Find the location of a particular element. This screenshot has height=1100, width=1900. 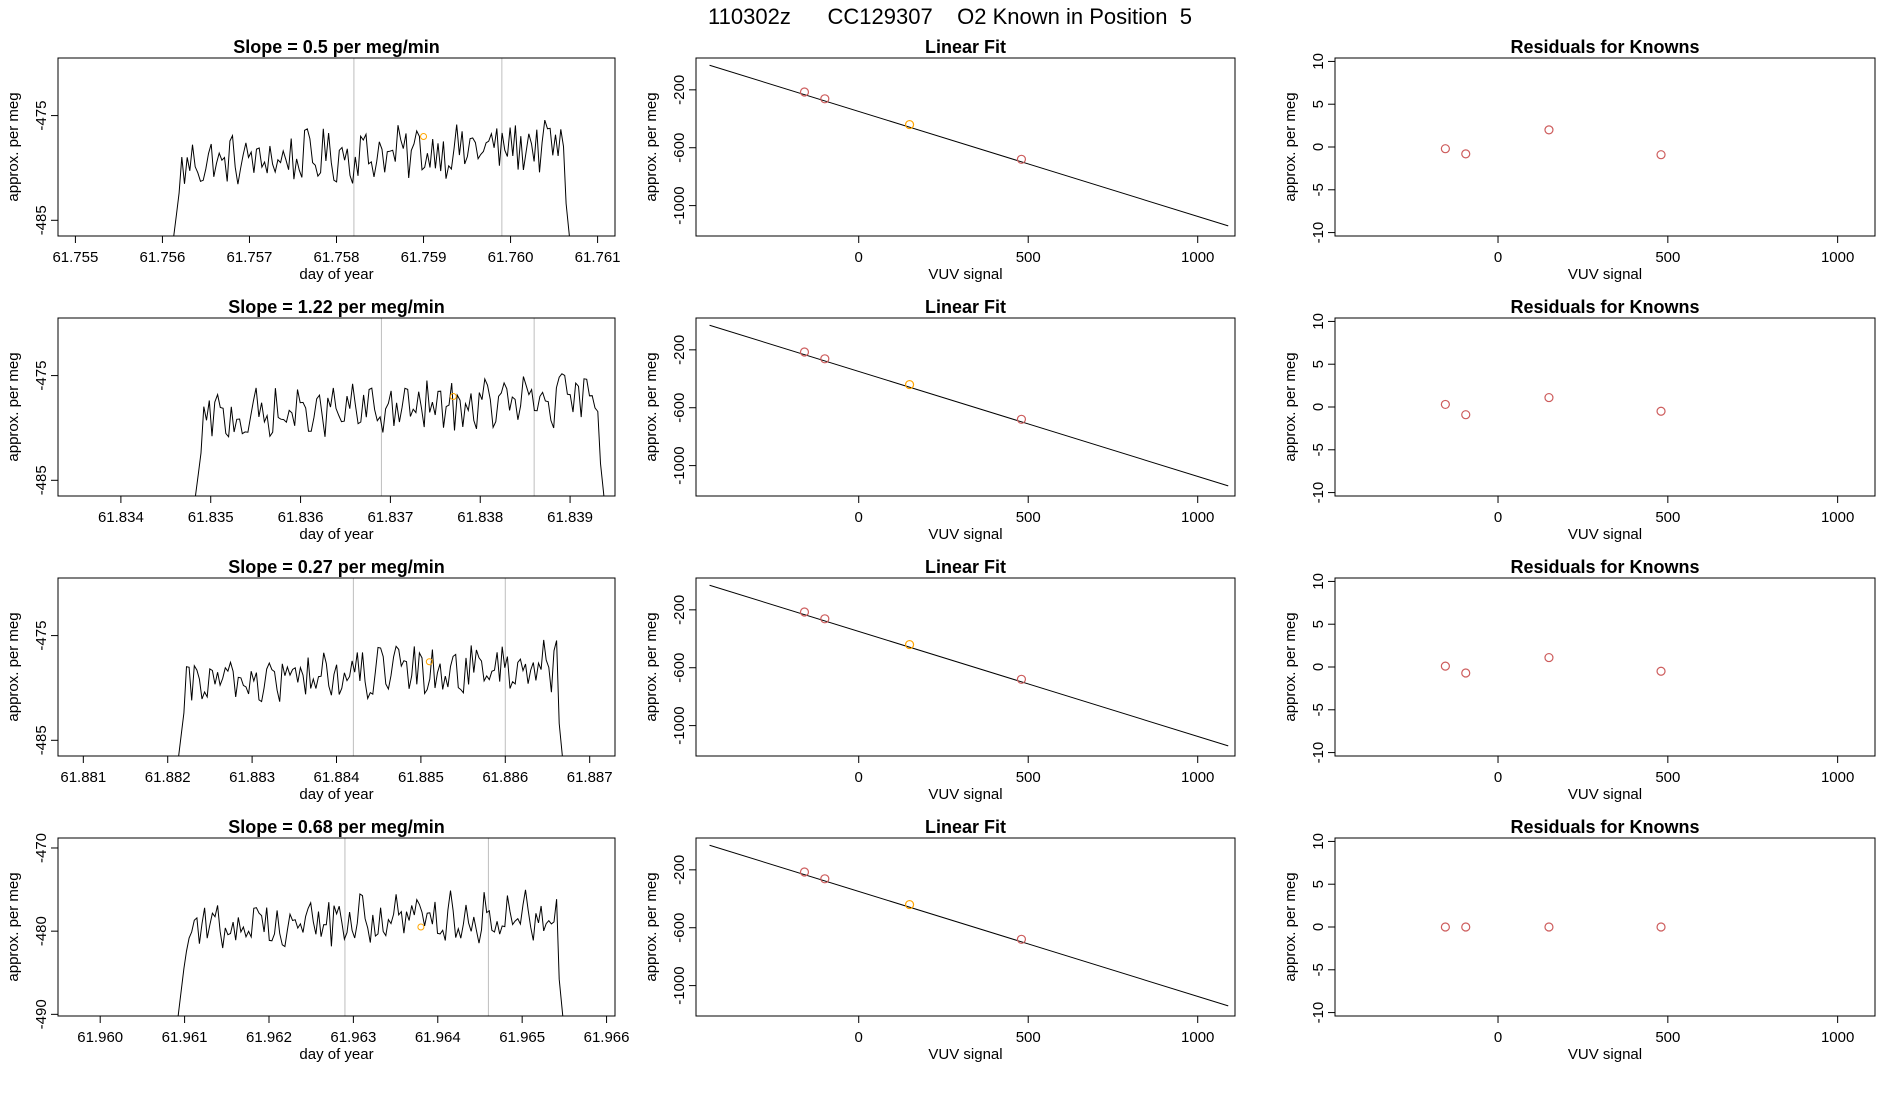

panel-r4-c3-content is located at coordinates (1553, 927).